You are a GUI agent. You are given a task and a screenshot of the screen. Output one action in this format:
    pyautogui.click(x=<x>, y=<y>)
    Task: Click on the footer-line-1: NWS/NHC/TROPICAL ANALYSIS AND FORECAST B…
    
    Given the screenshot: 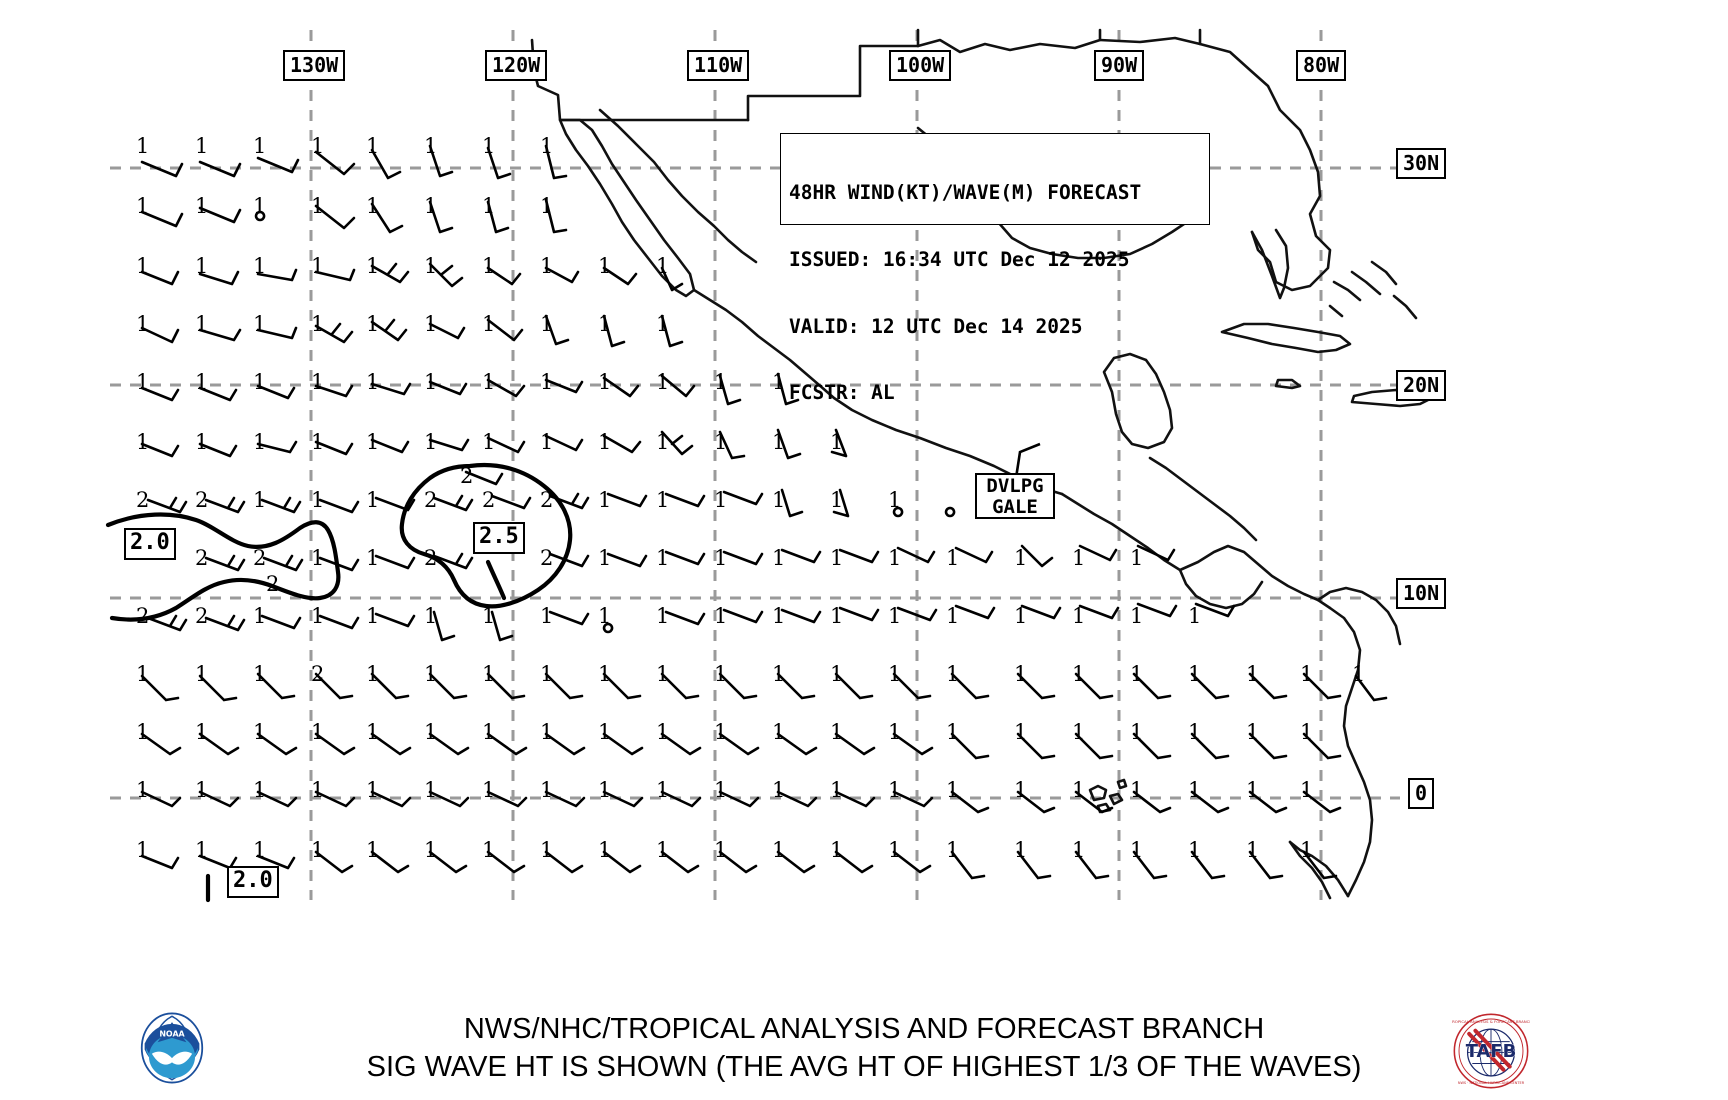 What is the action you would take?
    pyautogui.click(x=864, y=1029)
    